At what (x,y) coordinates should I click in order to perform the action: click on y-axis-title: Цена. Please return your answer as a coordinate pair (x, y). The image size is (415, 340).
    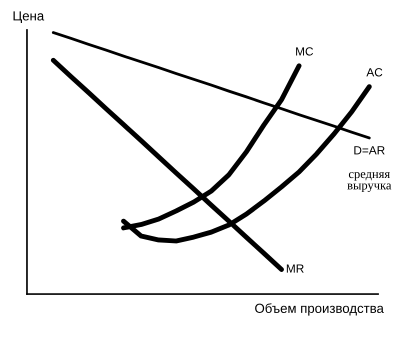
    Looking at the image, I should click on (29, 17).